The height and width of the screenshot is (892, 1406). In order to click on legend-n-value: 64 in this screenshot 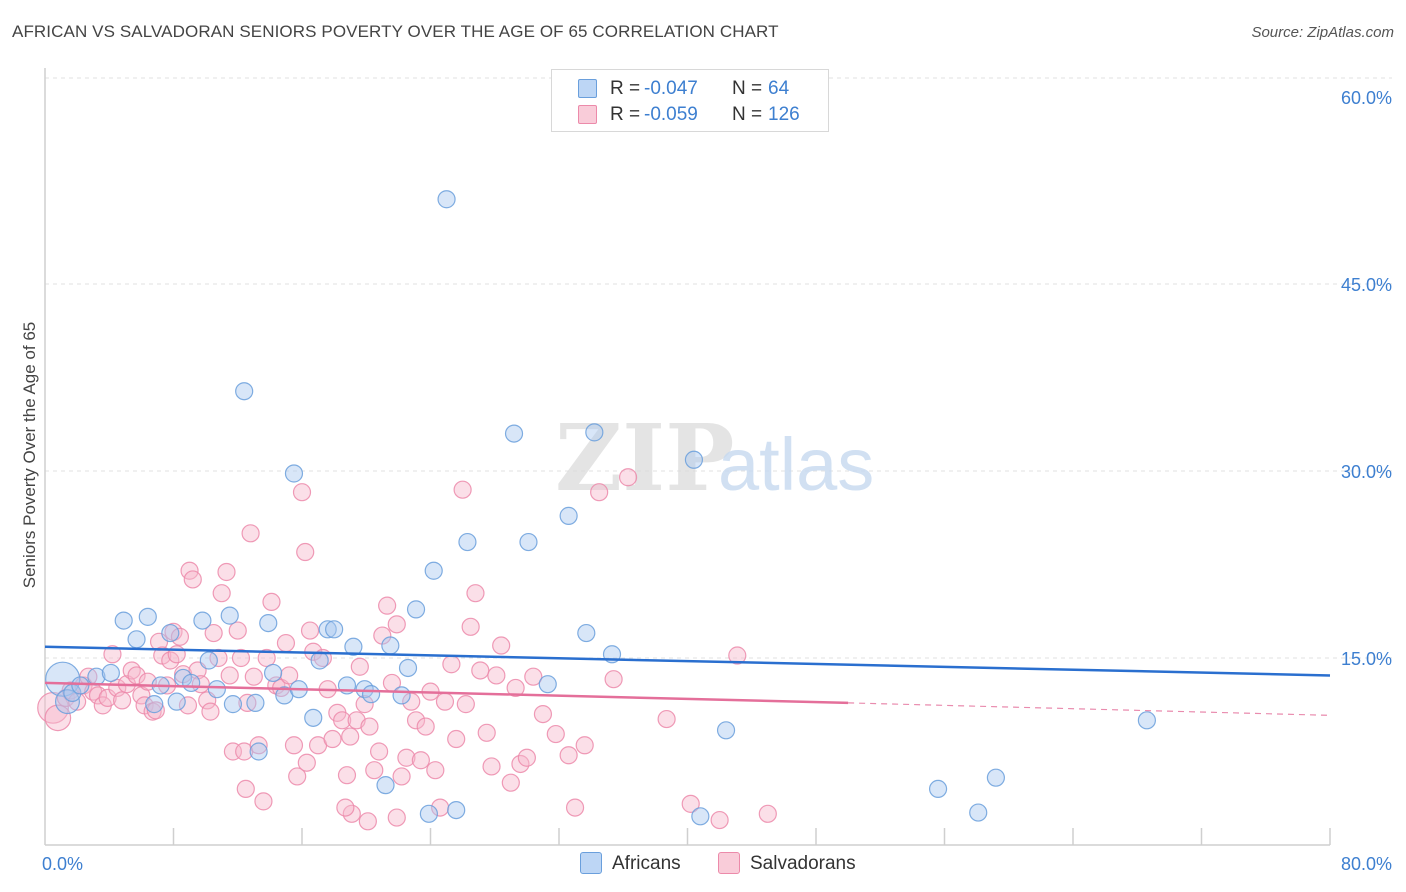, I will do `click(779, 88)`.